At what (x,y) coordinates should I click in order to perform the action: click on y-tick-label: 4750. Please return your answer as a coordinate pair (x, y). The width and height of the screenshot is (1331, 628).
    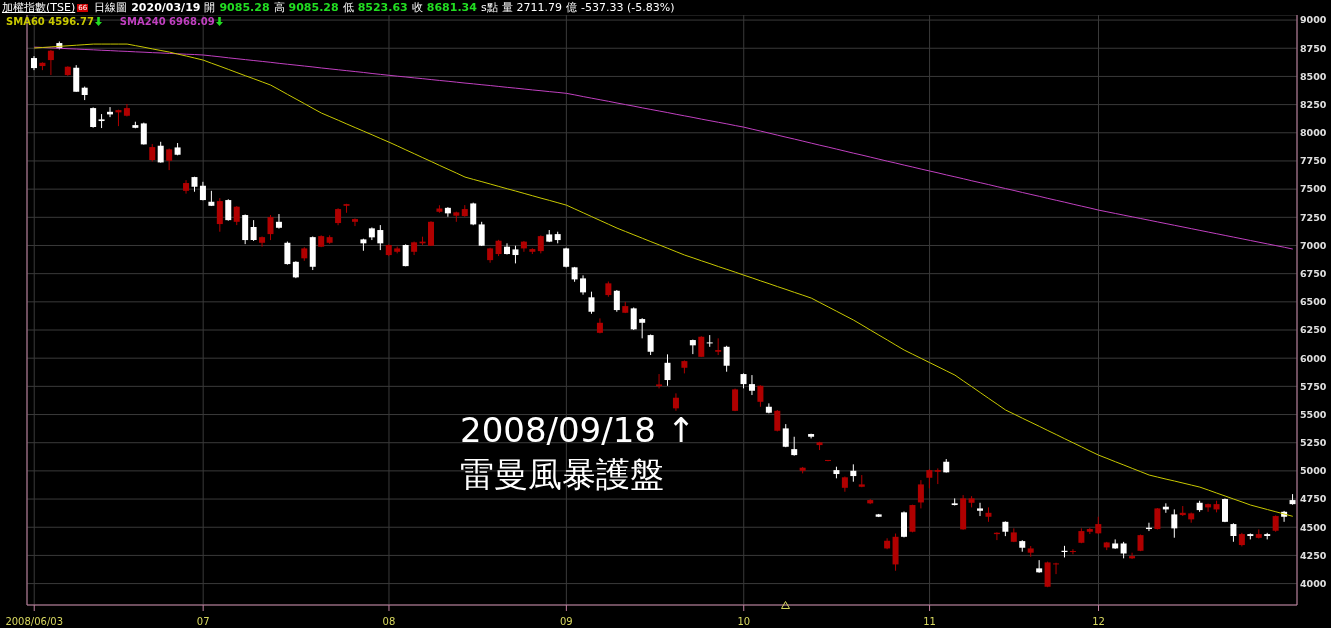
    Looking at the image, I should click on (1313, 499).